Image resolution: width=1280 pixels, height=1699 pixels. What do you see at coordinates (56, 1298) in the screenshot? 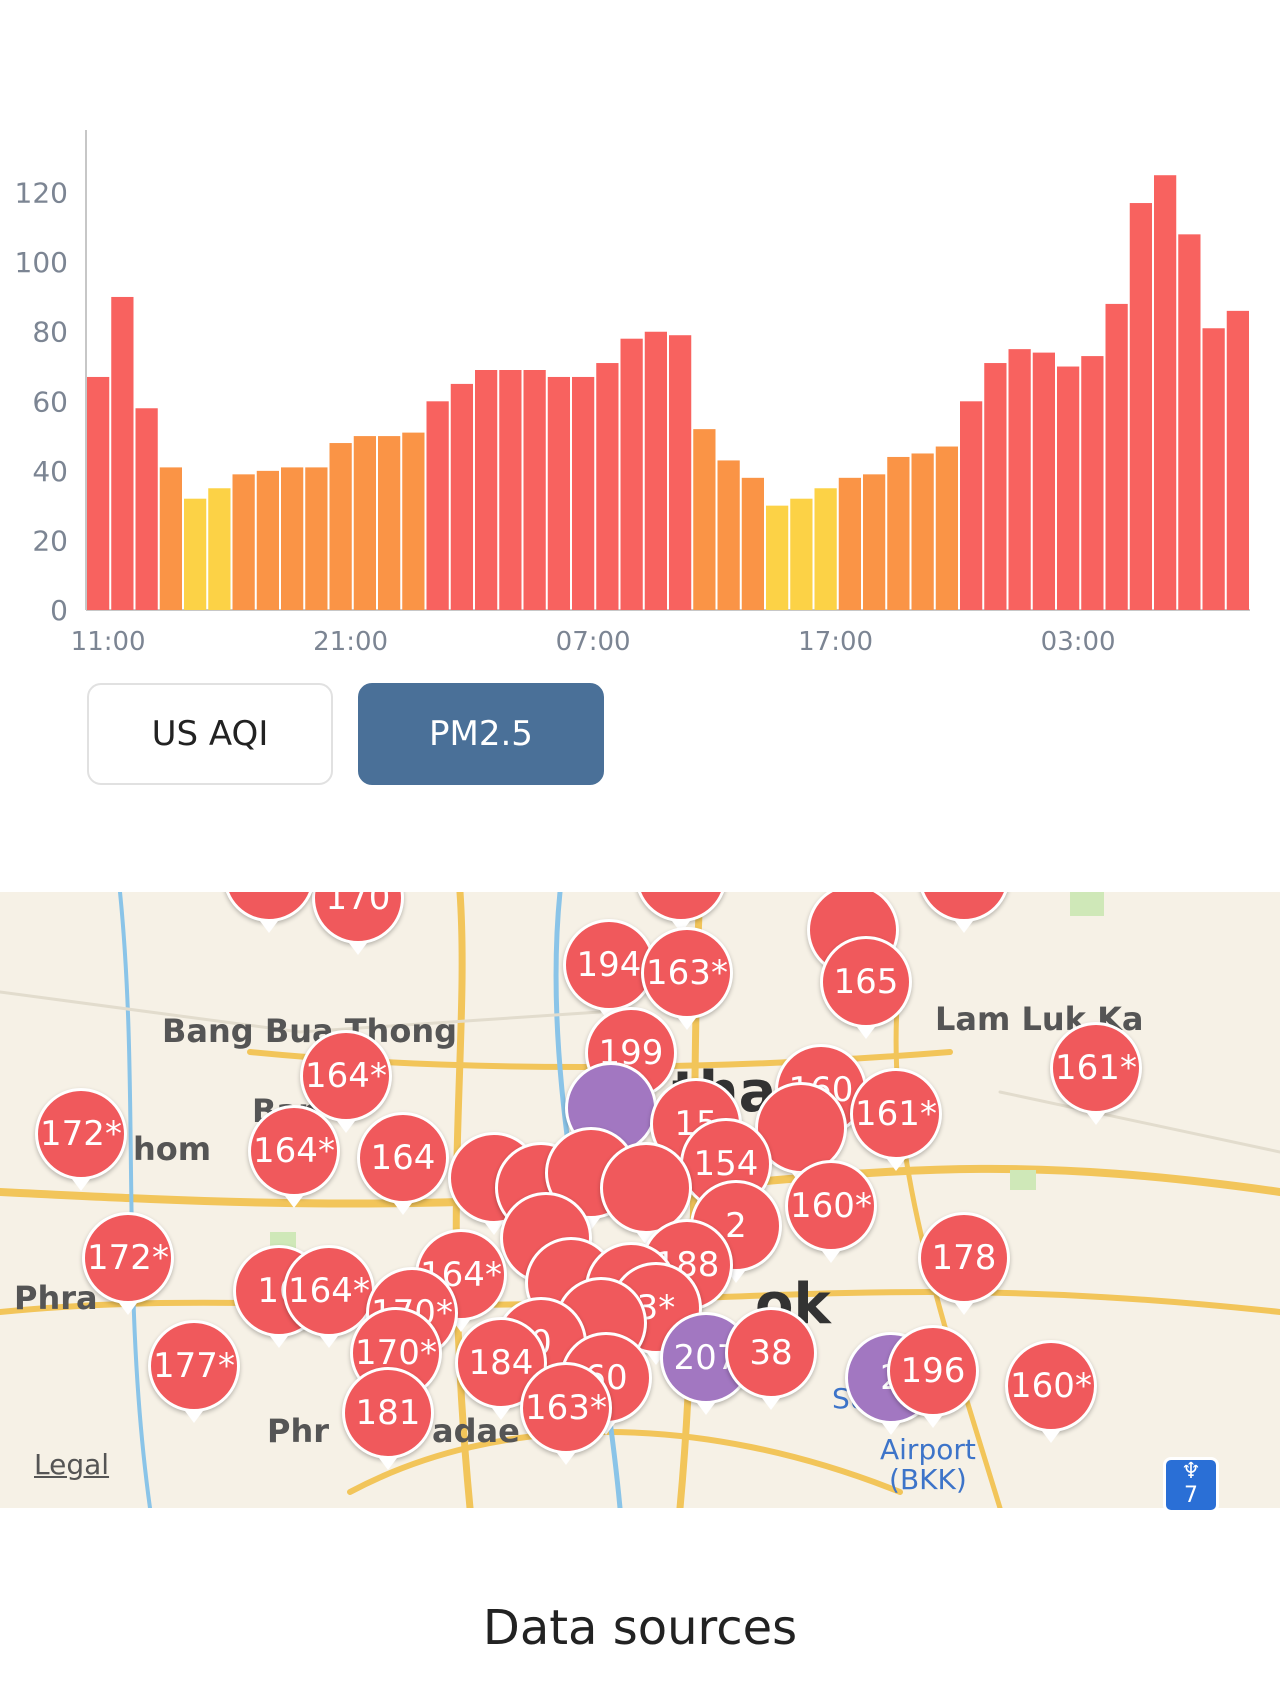
I see `place-label: Phra` at bounding box center [56, 1298].